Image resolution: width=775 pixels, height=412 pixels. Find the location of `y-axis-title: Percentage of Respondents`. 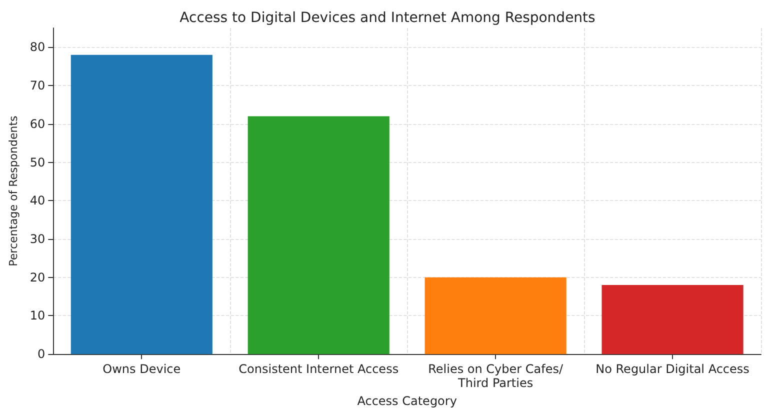

y-axis-title: Percentage of Respondents is located at coordinates (13, 190).